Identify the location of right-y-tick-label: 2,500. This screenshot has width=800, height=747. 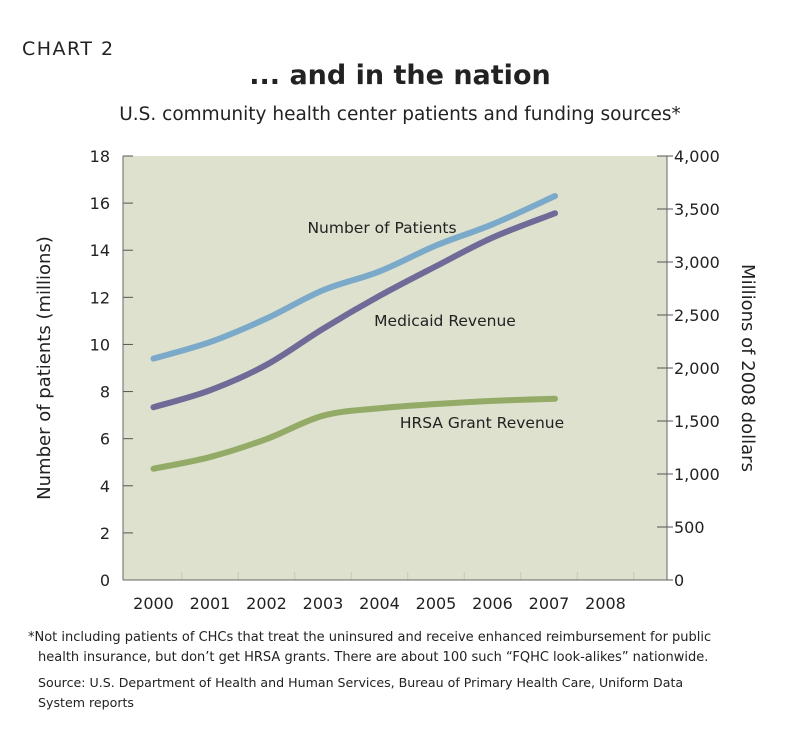
(697, 315).